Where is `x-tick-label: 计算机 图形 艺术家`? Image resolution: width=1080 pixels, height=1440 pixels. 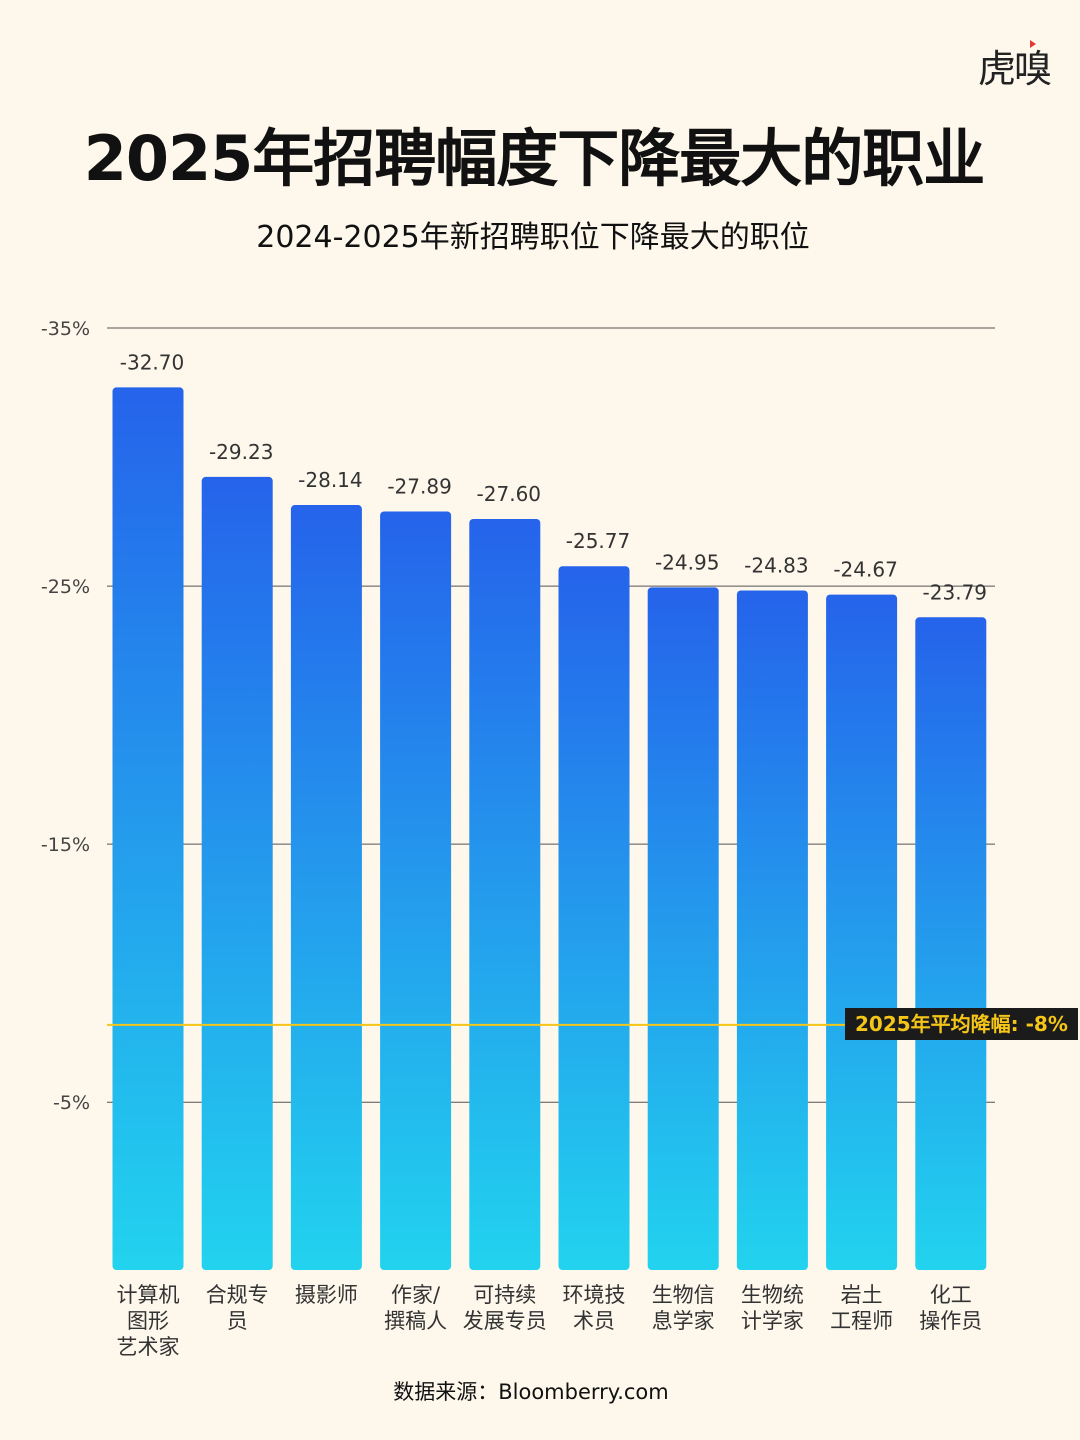
x-tick-label: 计算机 图形 艺术家 is located at coordinates (148, 1321).